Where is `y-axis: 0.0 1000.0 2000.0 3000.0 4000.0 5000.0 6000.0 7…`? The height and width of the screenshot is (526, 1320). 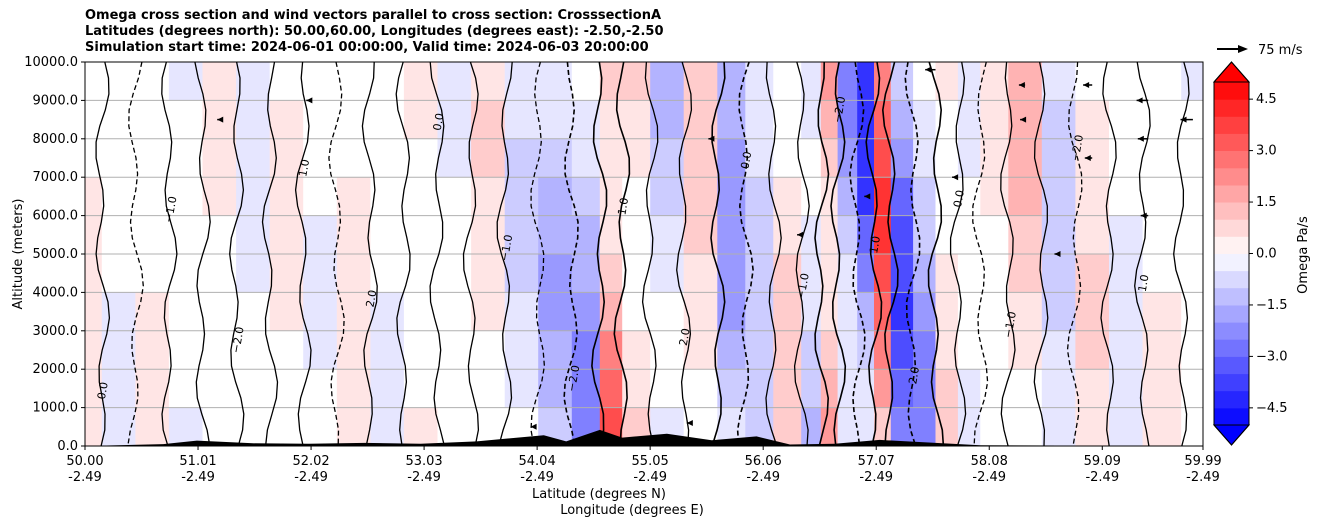
y-axis: 0.0 1000.0 2000.0 3000.0 4000.0 5000.0 6000.0 7… is located at coordinates (54, 254).